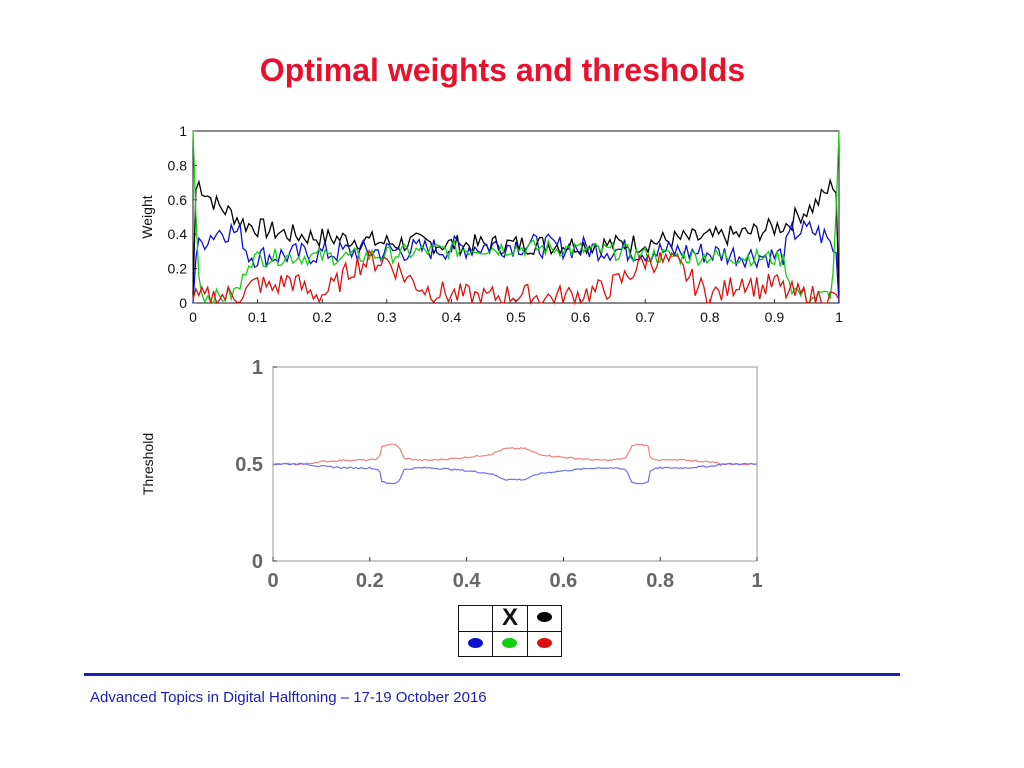 The width and height of the screenshot is (1024, 768). What do you see at coordinates (258, 317) in the screenshot?
I see `x-tick-label: 0.1` at bounding box center [258, 317].